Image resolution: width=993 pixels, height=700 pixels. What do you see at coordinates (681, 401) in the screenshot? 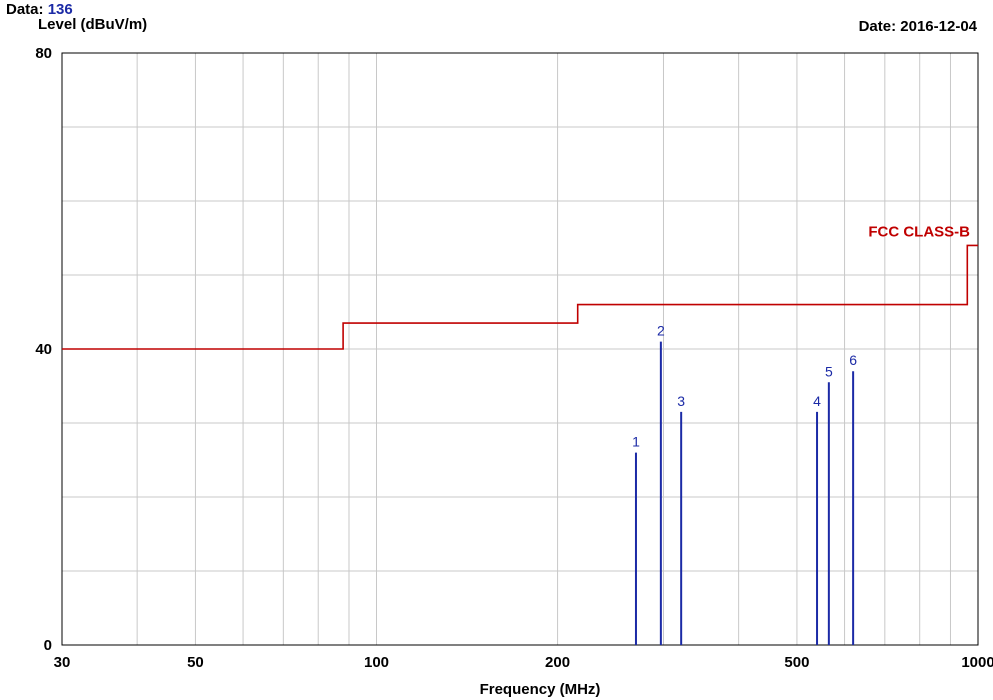
I see `marker-label: 3` at bounding box center [681, 401].